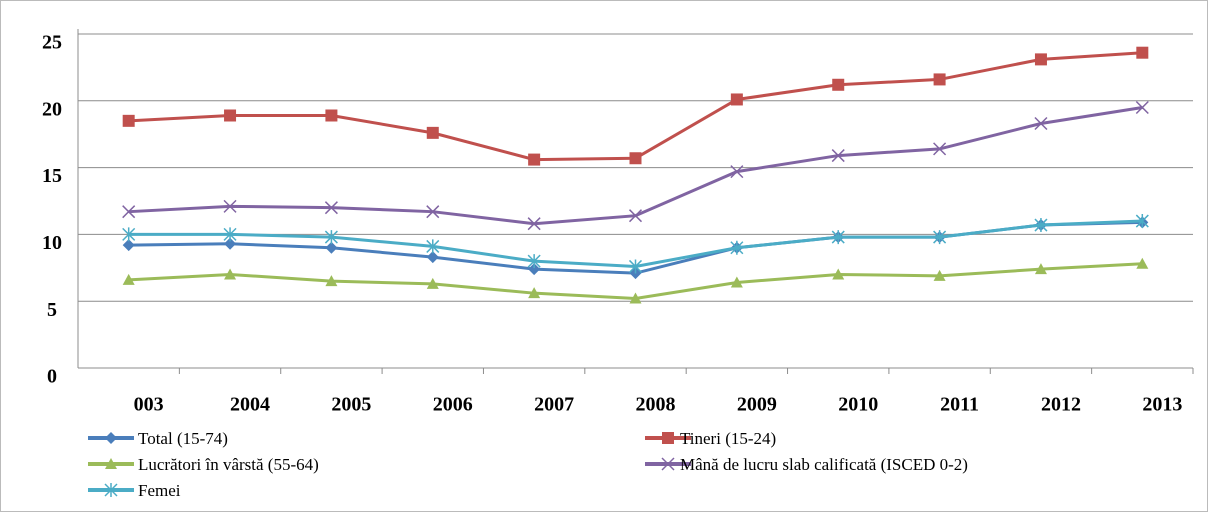 The image size is (1208, 512). What do you see at coordinates (959, 405) in the screenshot?
I see `x-tick-label: 2011` at bounding box center [959, 405].